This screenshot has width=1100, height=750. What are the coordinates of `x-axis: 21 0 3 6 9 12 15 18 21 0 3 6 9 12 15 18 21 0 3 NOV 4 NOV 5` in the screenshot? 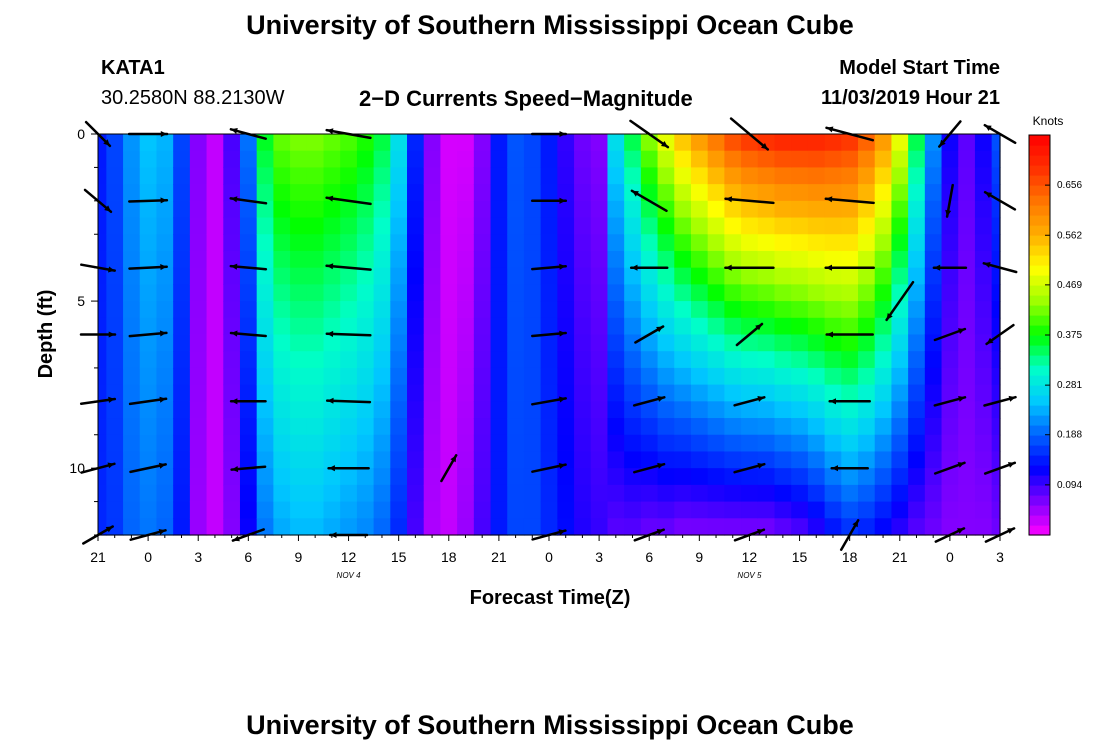 It's located at (547, 557).